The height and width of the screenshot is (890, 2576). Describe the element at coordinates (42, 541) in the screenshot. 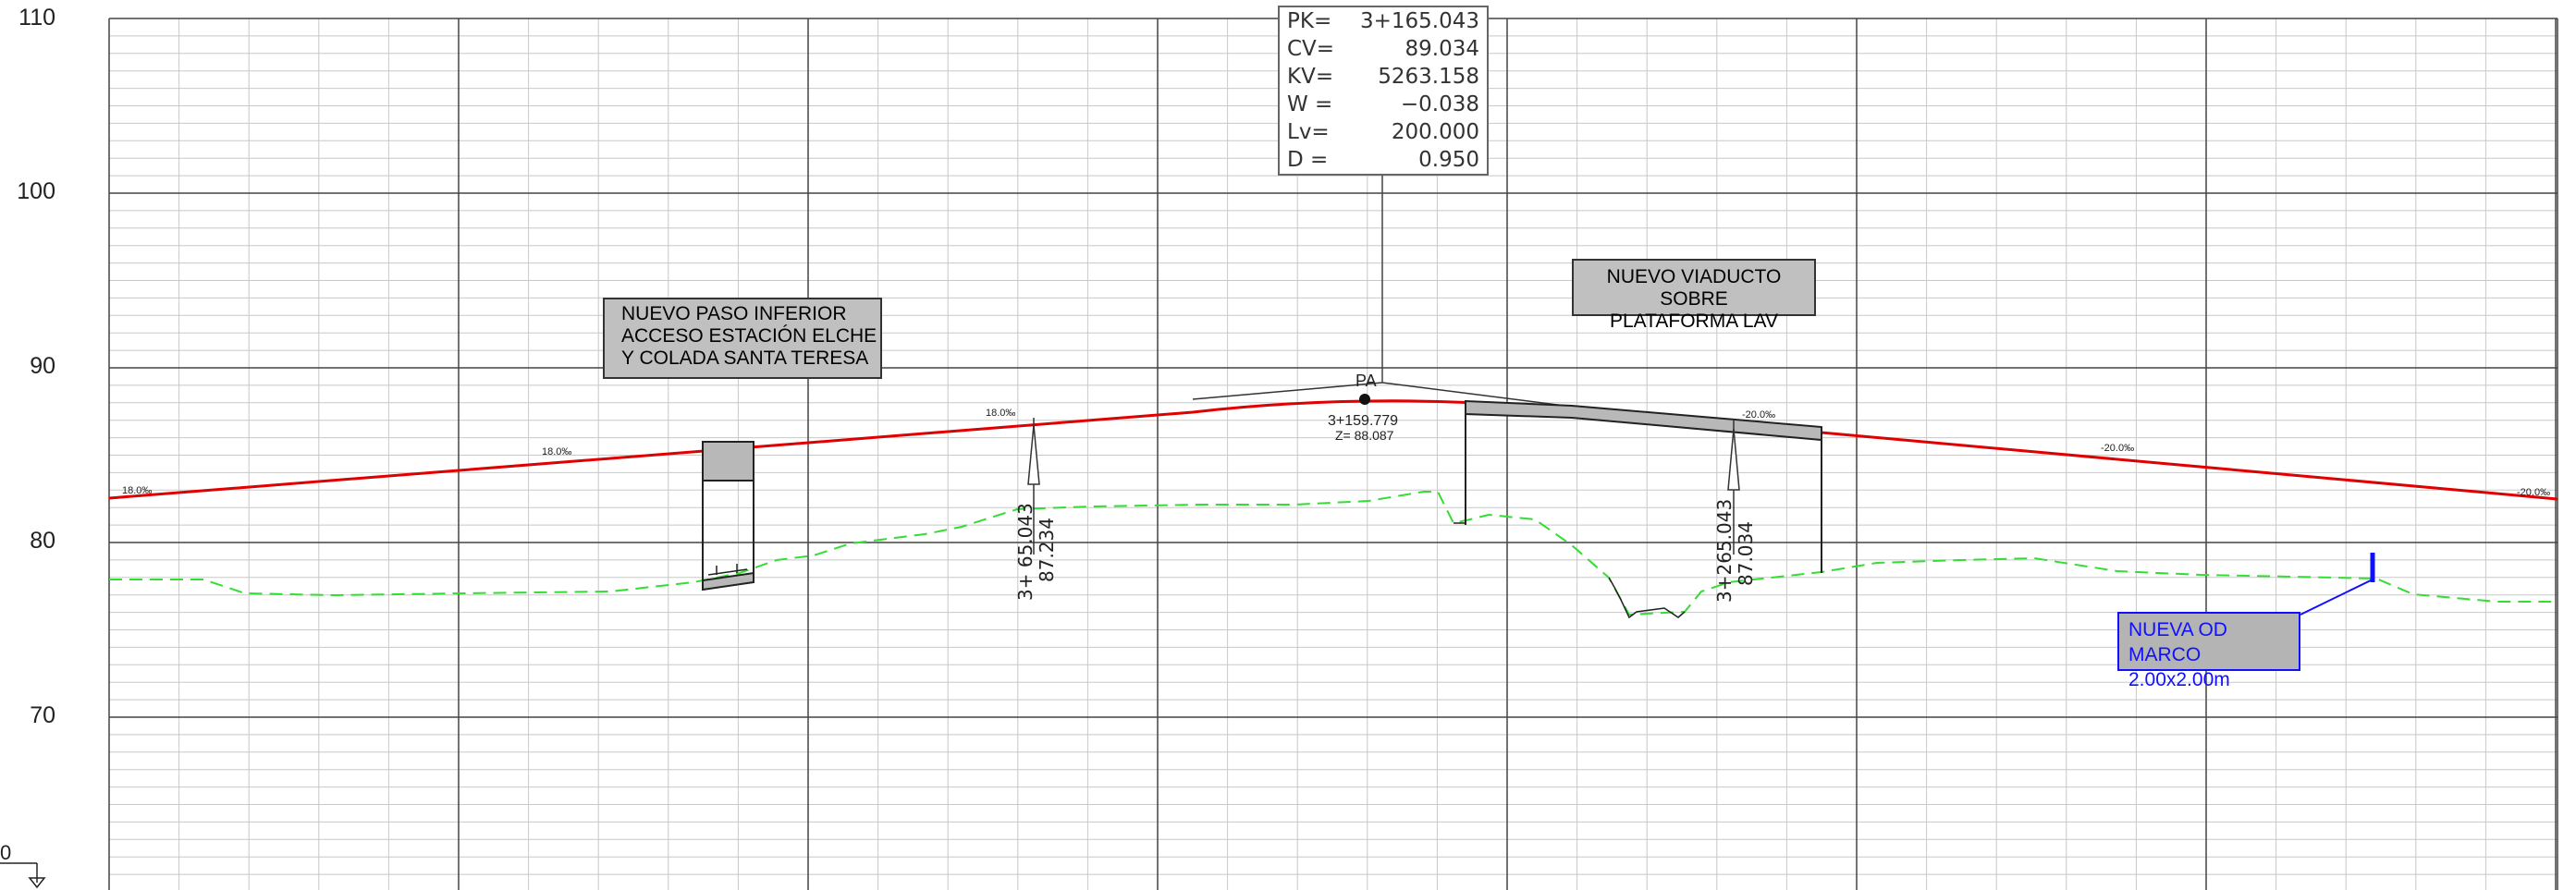

I see `y-tick-label: 80` at that location.